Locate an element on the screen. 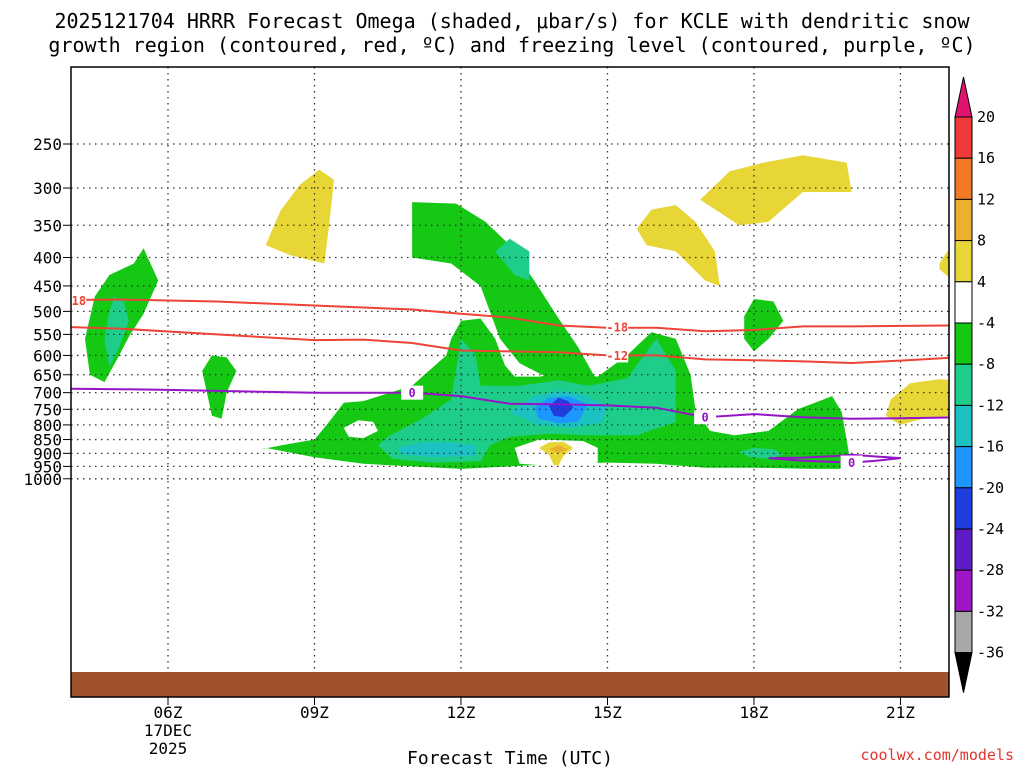  y-tick-label-700: 700 is located at coordinates (47, 393).